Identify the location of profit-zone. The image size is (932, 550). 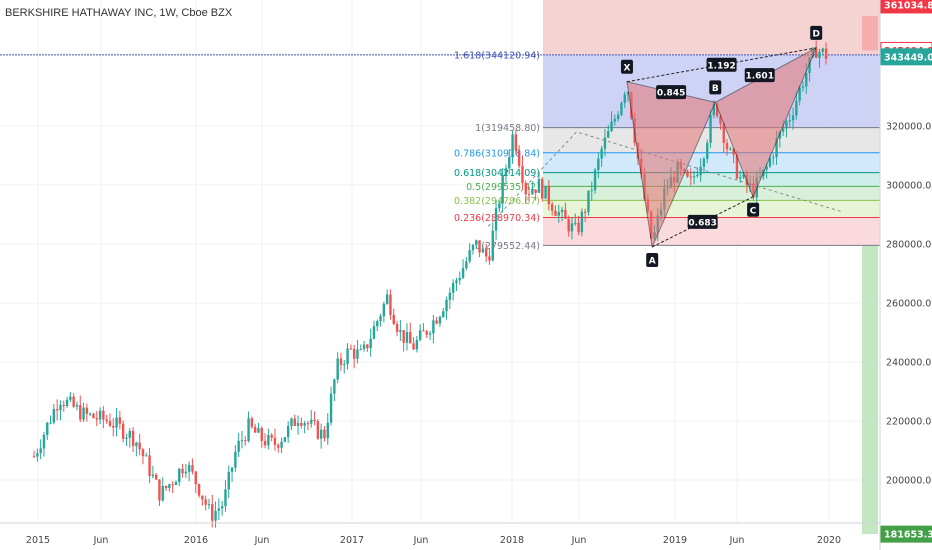
(870, 33).